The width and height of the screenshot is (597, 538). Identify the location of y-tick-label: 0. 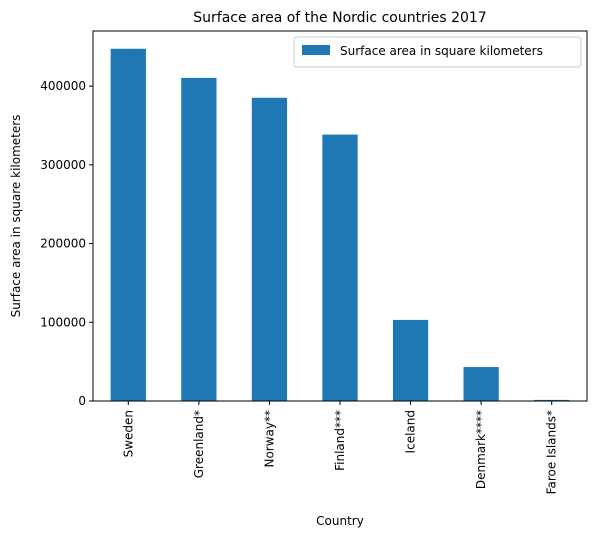
(82, 401).